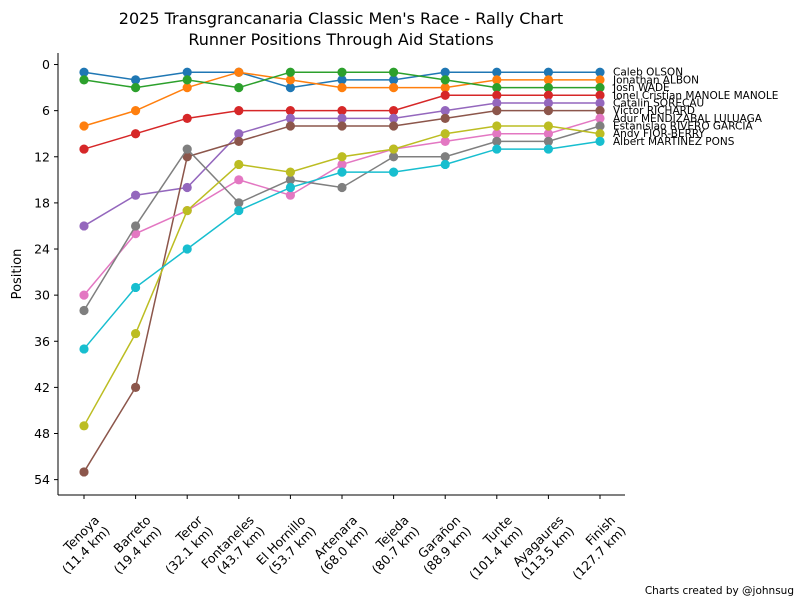 Image resolution: width=804 pixels, height=607 pixels. I want to click on series-end-label: Andy FIOR-BERRY, so click(659, 134).